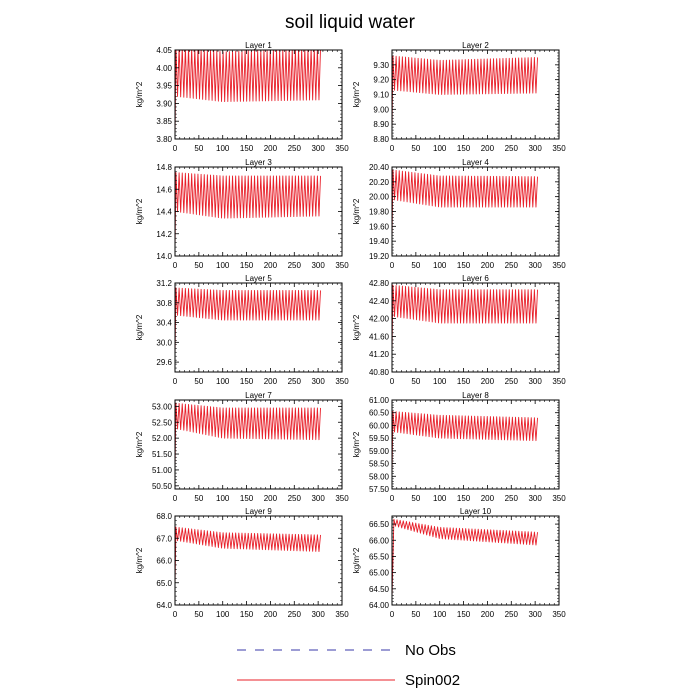 This screenshot has width=700, height=700. I want to click on y-tick-label: 58.00, so click(379, 476).